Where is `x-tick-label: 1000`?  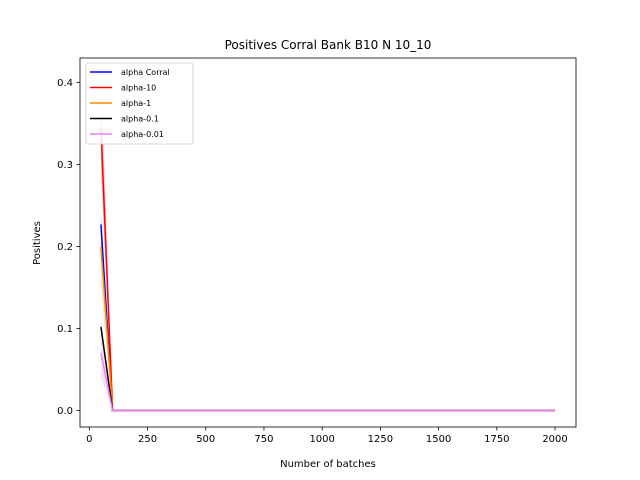 x-tick-label: 1000 is located at coordinates (321, 439).